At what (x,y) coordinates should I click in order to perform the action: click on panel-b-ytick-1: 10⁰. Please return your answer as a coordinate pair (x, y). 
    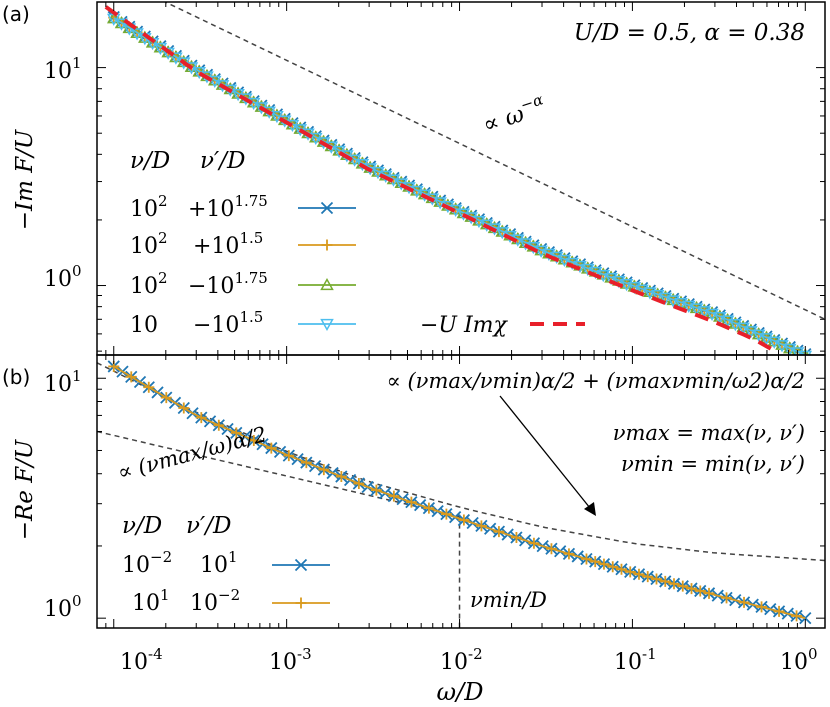
    Looking at the image, I should click on (63, 607).